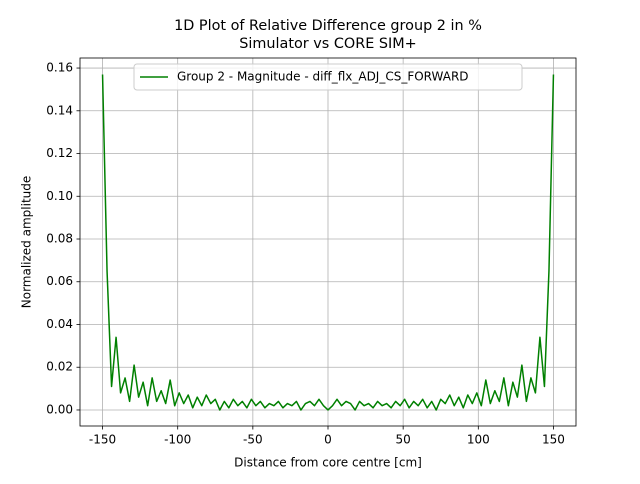 The width and height of the screenshot is (640, 484). I want to click on y-tick-label: 0.00, so click(59, 409).